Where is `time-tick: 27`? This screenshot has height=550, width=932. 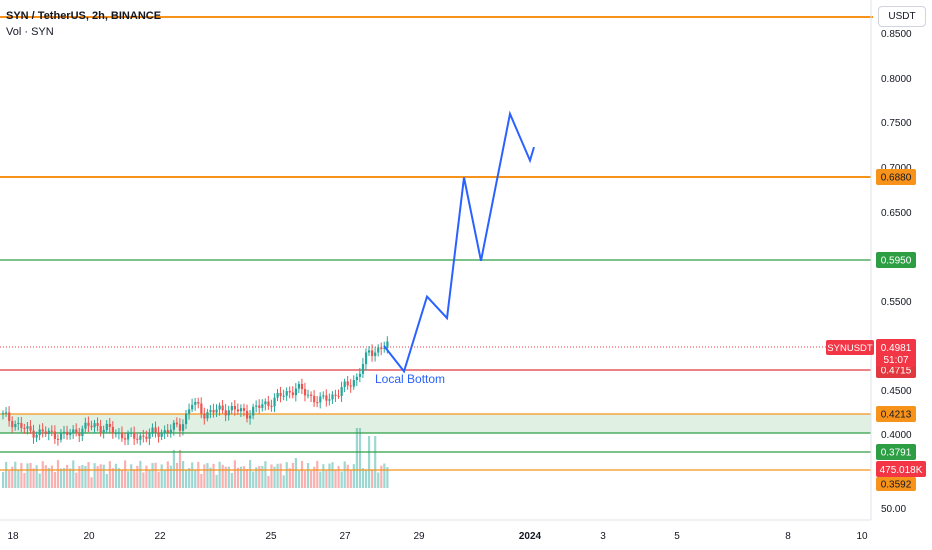 time-tick: 27 is located at coordinates (345, 536).